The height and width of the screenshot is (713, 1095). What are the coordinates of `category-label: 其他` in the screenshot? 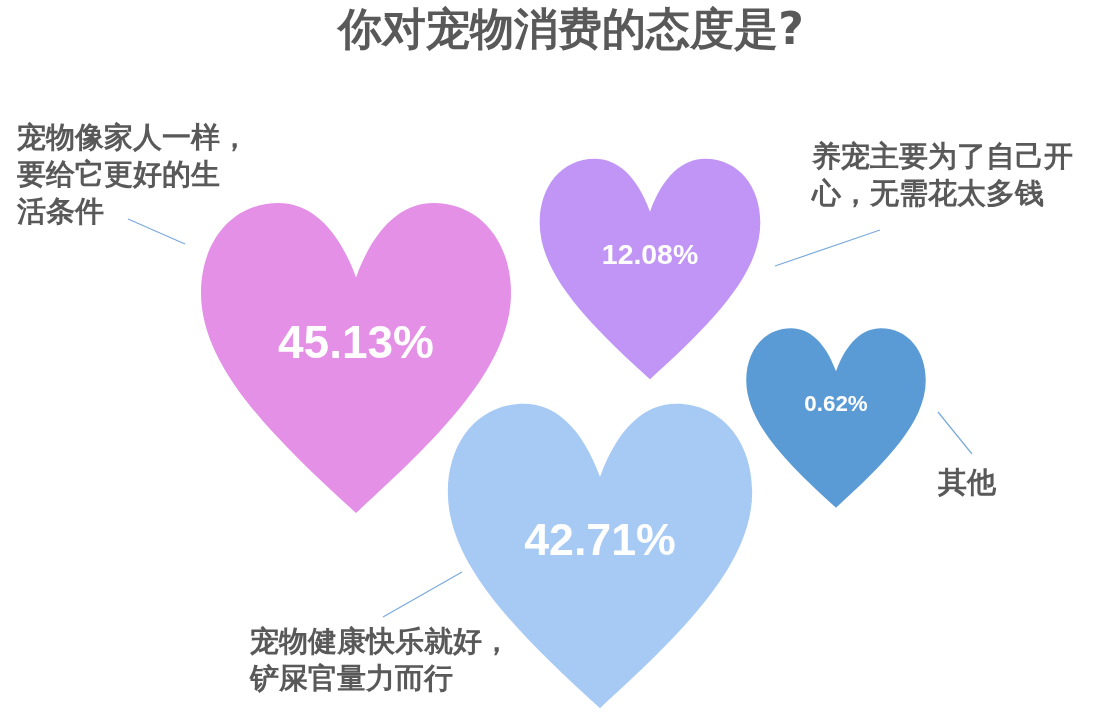 It's located at (967, 482).